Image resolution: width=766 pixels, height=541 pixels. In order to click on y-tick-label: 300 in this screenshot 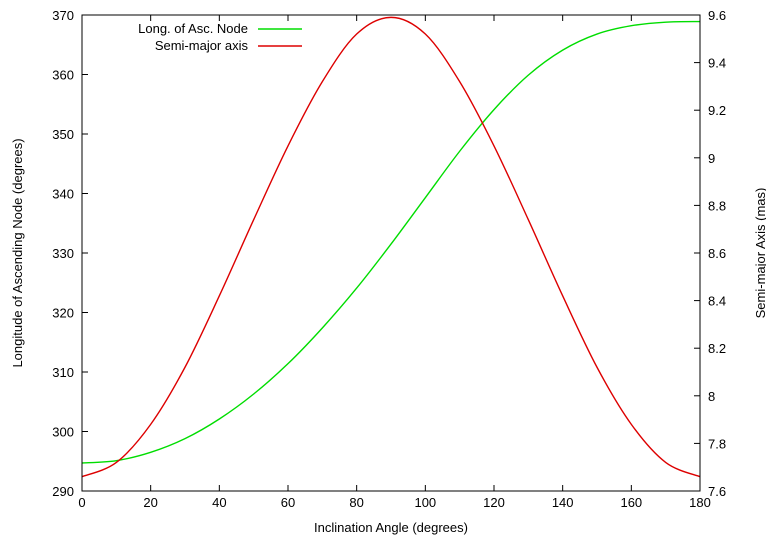, I will do `click(63, 432)`.